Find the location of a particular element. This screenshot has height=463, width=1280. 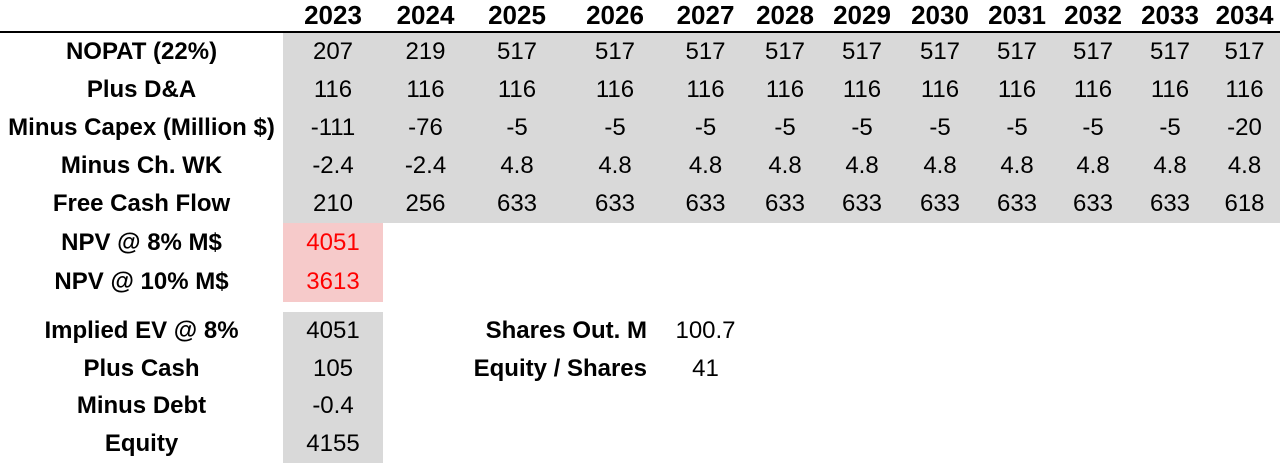

row-label: Minus Debt is located at coordinates (141, 406).